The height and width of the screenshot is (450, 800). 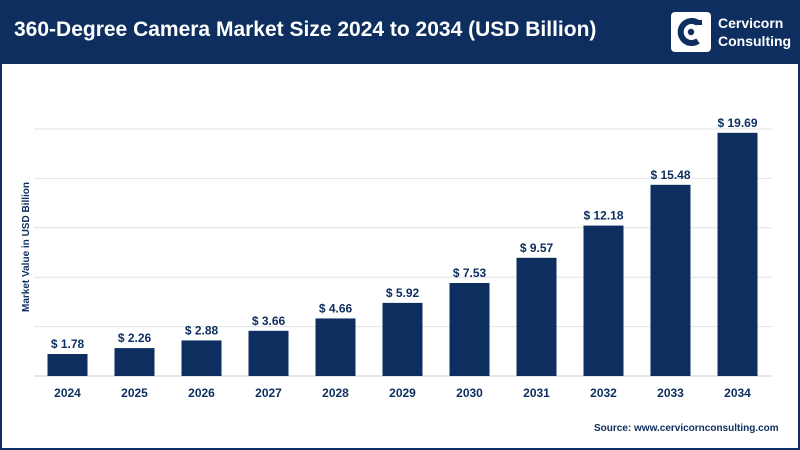 What do you see at coordinates (603, 300) in the screenshot?
I see `bar-2032` at bounding box center [603, 300].